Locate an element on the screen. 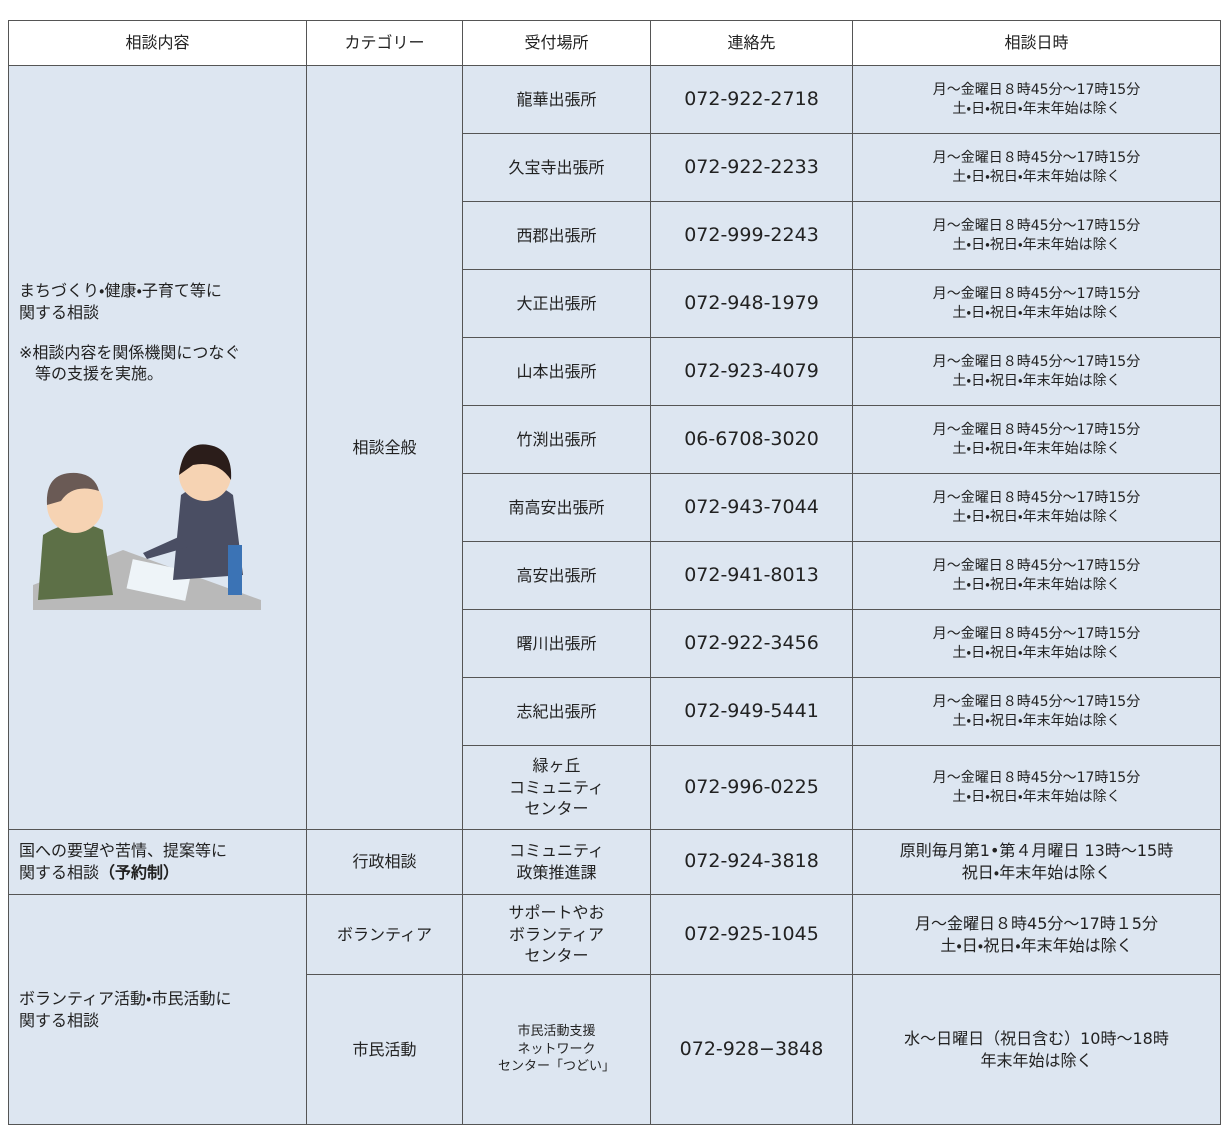 The width and height of the screenshot is (1221, 1126). hours-cell: 水～日曜日（祝日含む）10時～18時 年末年始は除く is located at coordinates (1036, 1049).